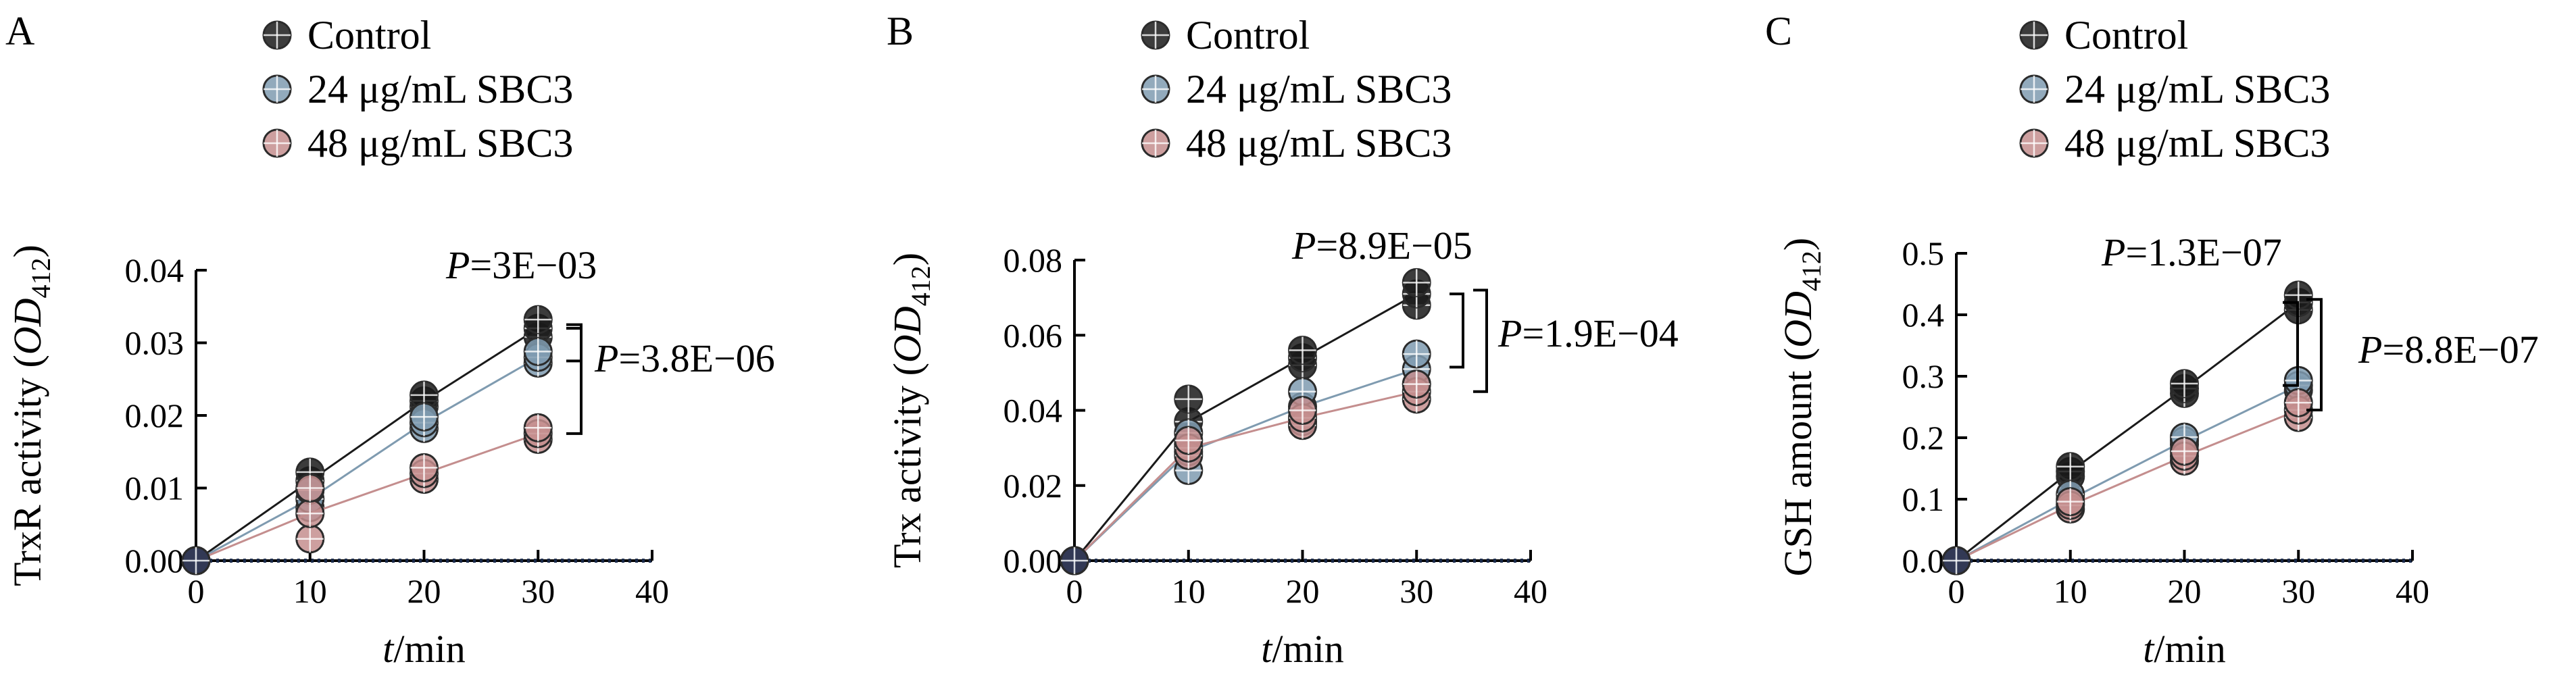 This screenshot has height=689, width=2576. I want to click on panel-letter: A, so click(20, 31).